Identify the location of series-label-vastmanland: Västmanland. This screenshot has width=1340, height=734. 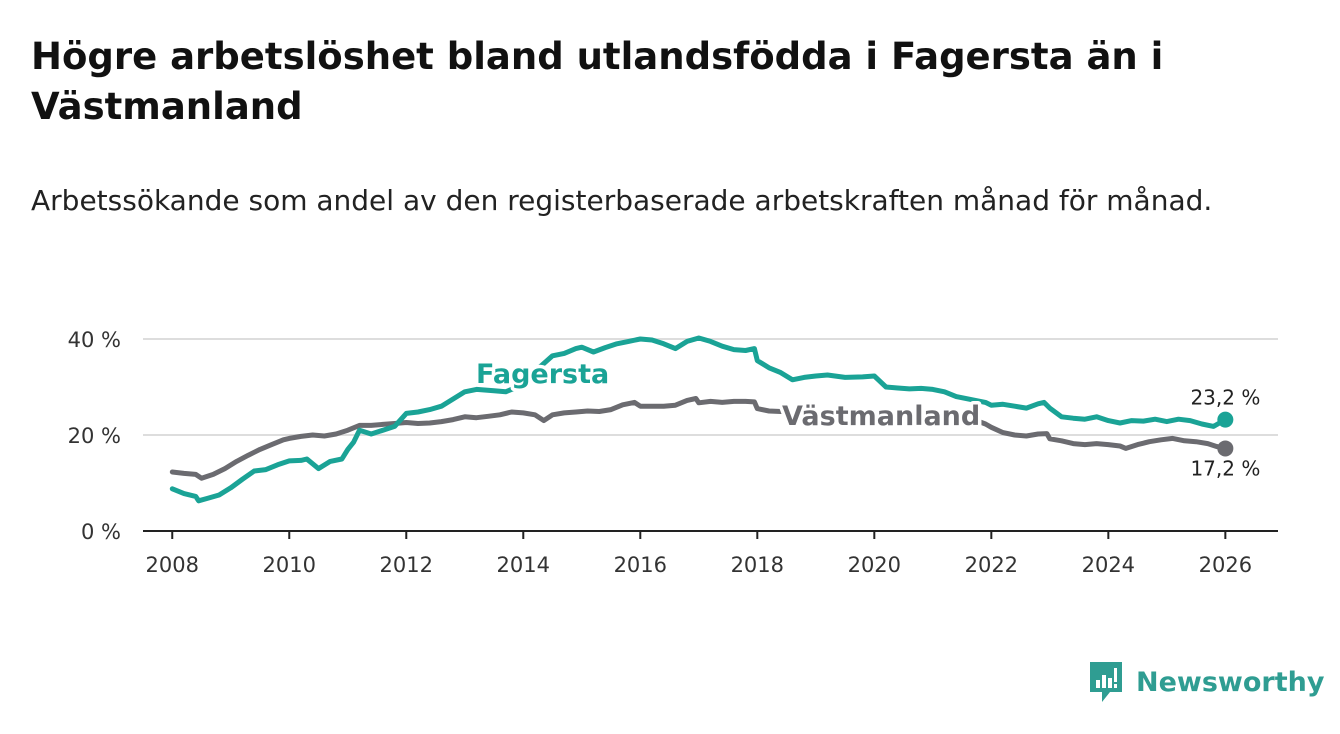
(881, 416).